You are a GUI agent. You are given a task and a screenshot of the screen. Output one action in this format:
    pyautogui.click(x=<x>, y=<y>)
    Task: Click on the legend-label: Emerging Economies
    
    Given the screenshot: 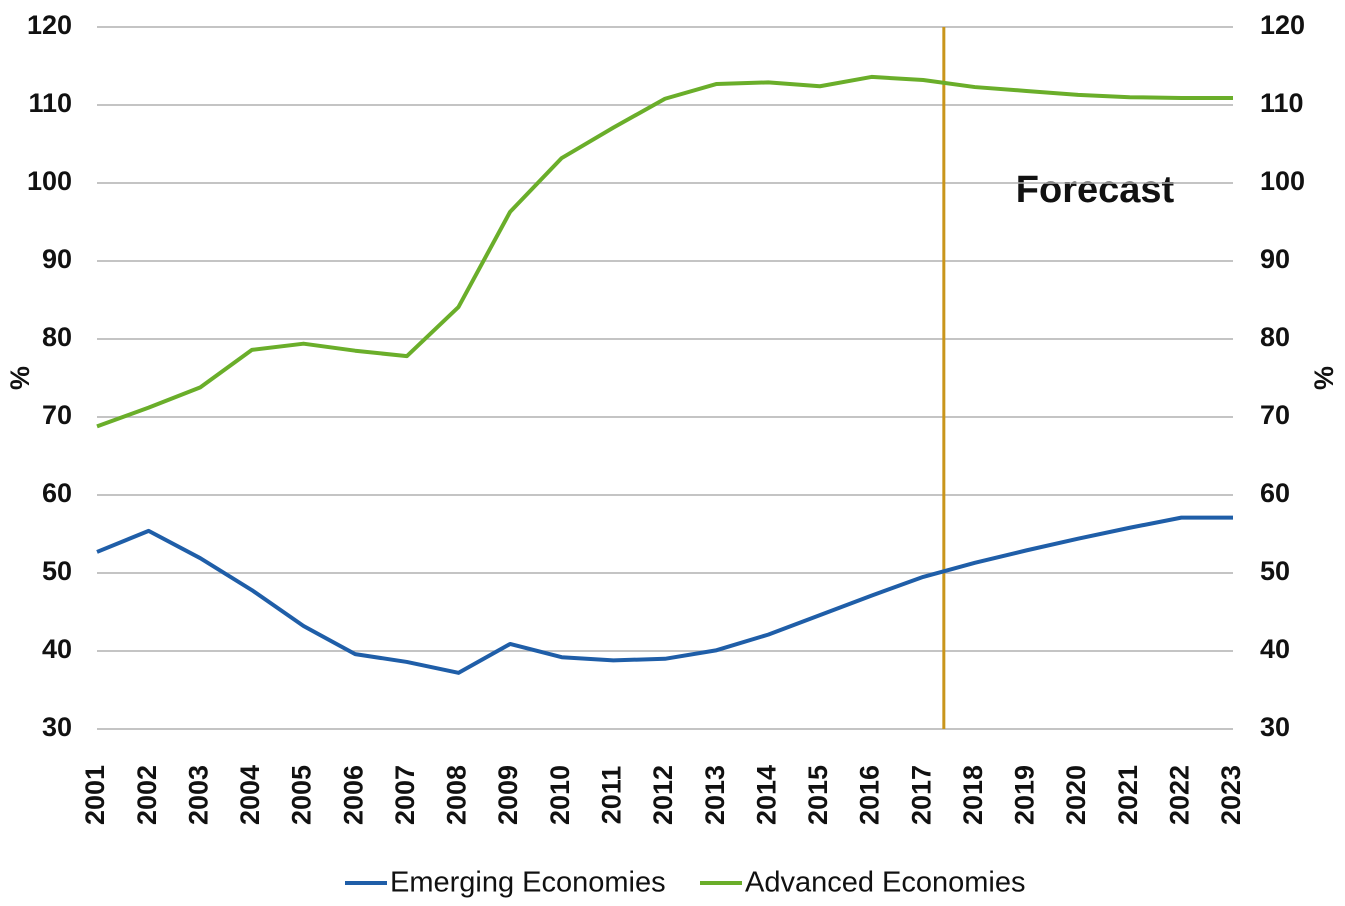 What is the action you would take?
    pyautogui.click(x=528, y=883)
    